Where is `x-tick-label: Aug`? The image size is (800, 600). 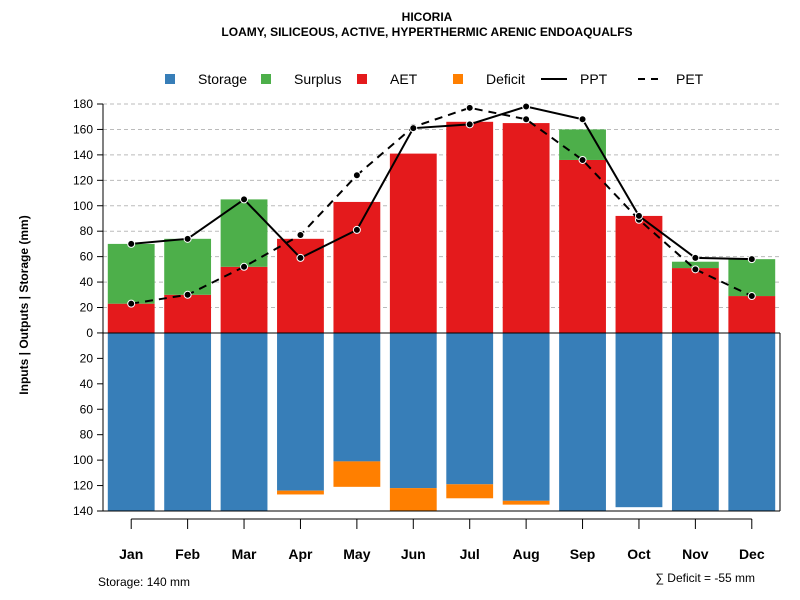
x-tick-label: Aug is located at coordinates (526, 554).